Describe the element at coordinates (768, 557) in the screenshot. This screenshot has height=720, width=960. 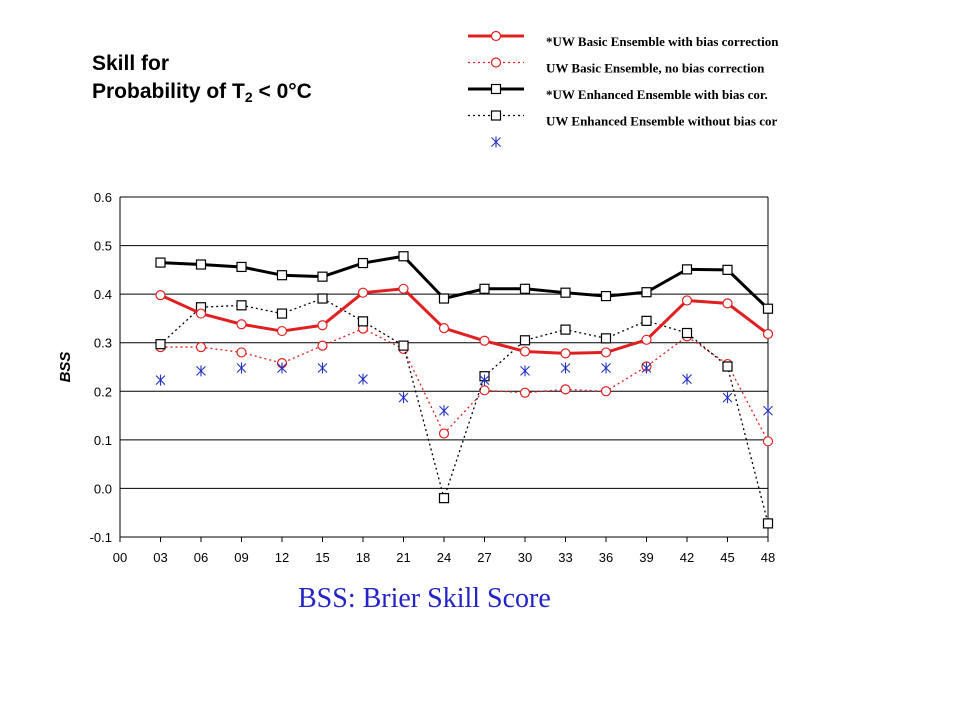
I see `x-tick-label: 48` at that location.